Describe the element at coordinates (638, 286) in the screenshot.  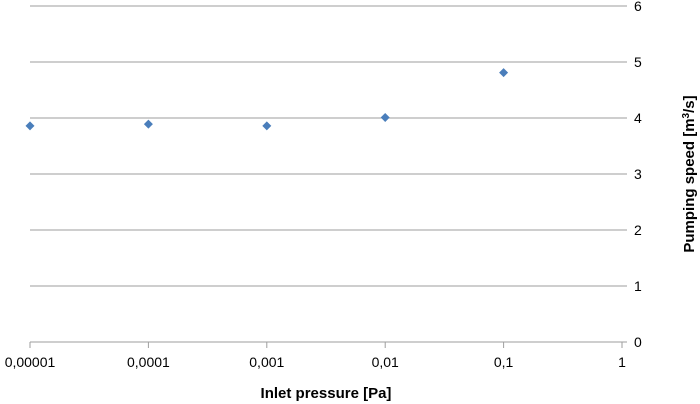
I see `y-tick-label: 1` at that location.